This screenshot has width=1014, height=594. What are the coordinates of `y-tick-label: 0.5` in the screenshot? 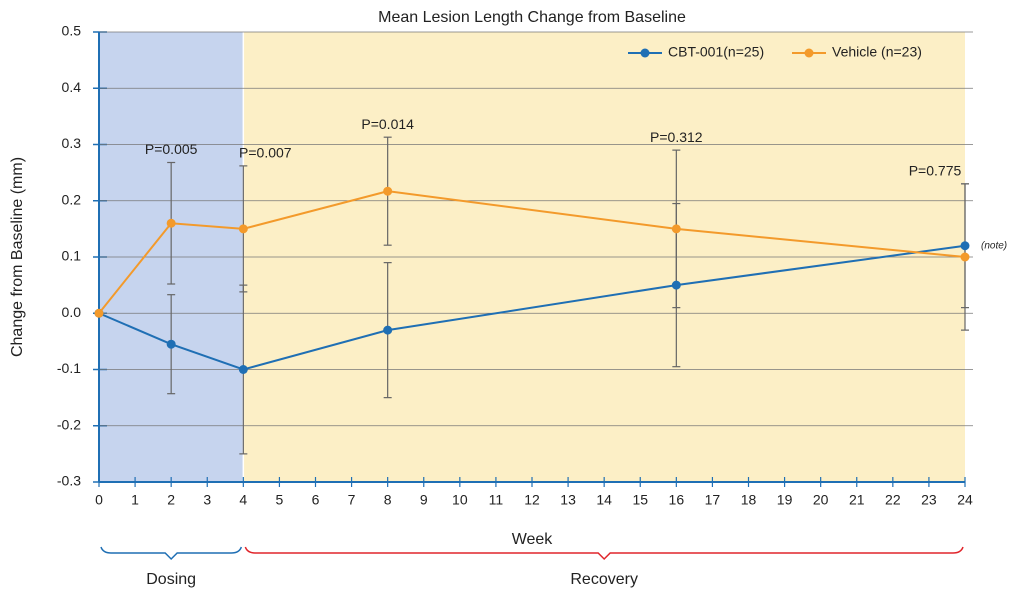 It's located at (72, 31).